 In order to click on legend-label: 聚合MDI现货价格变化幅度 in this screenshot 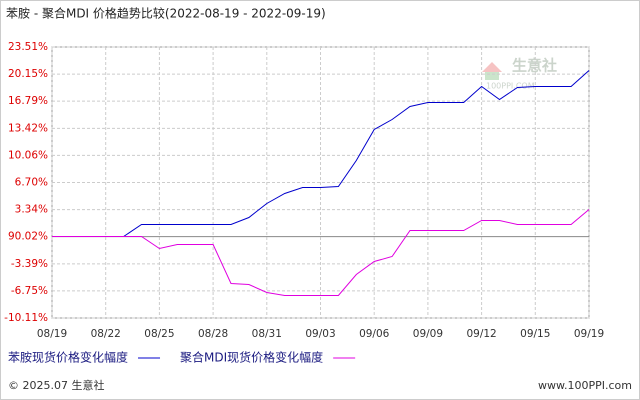, I will do `click(251, 357)`.